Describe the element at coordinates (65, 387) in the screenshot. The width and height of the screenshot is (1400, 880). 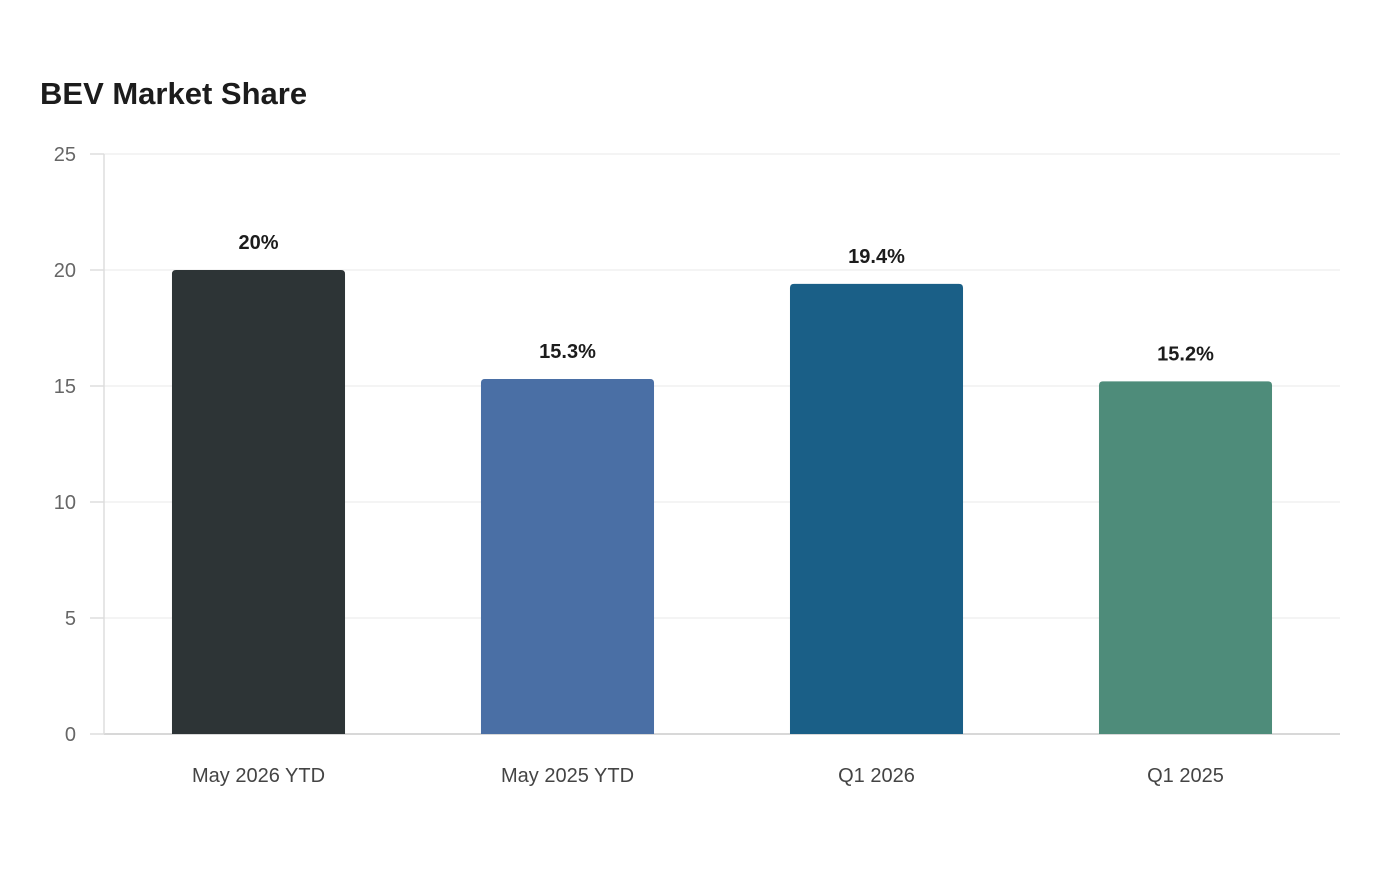
I see `y-tick-label: 15` at that location.